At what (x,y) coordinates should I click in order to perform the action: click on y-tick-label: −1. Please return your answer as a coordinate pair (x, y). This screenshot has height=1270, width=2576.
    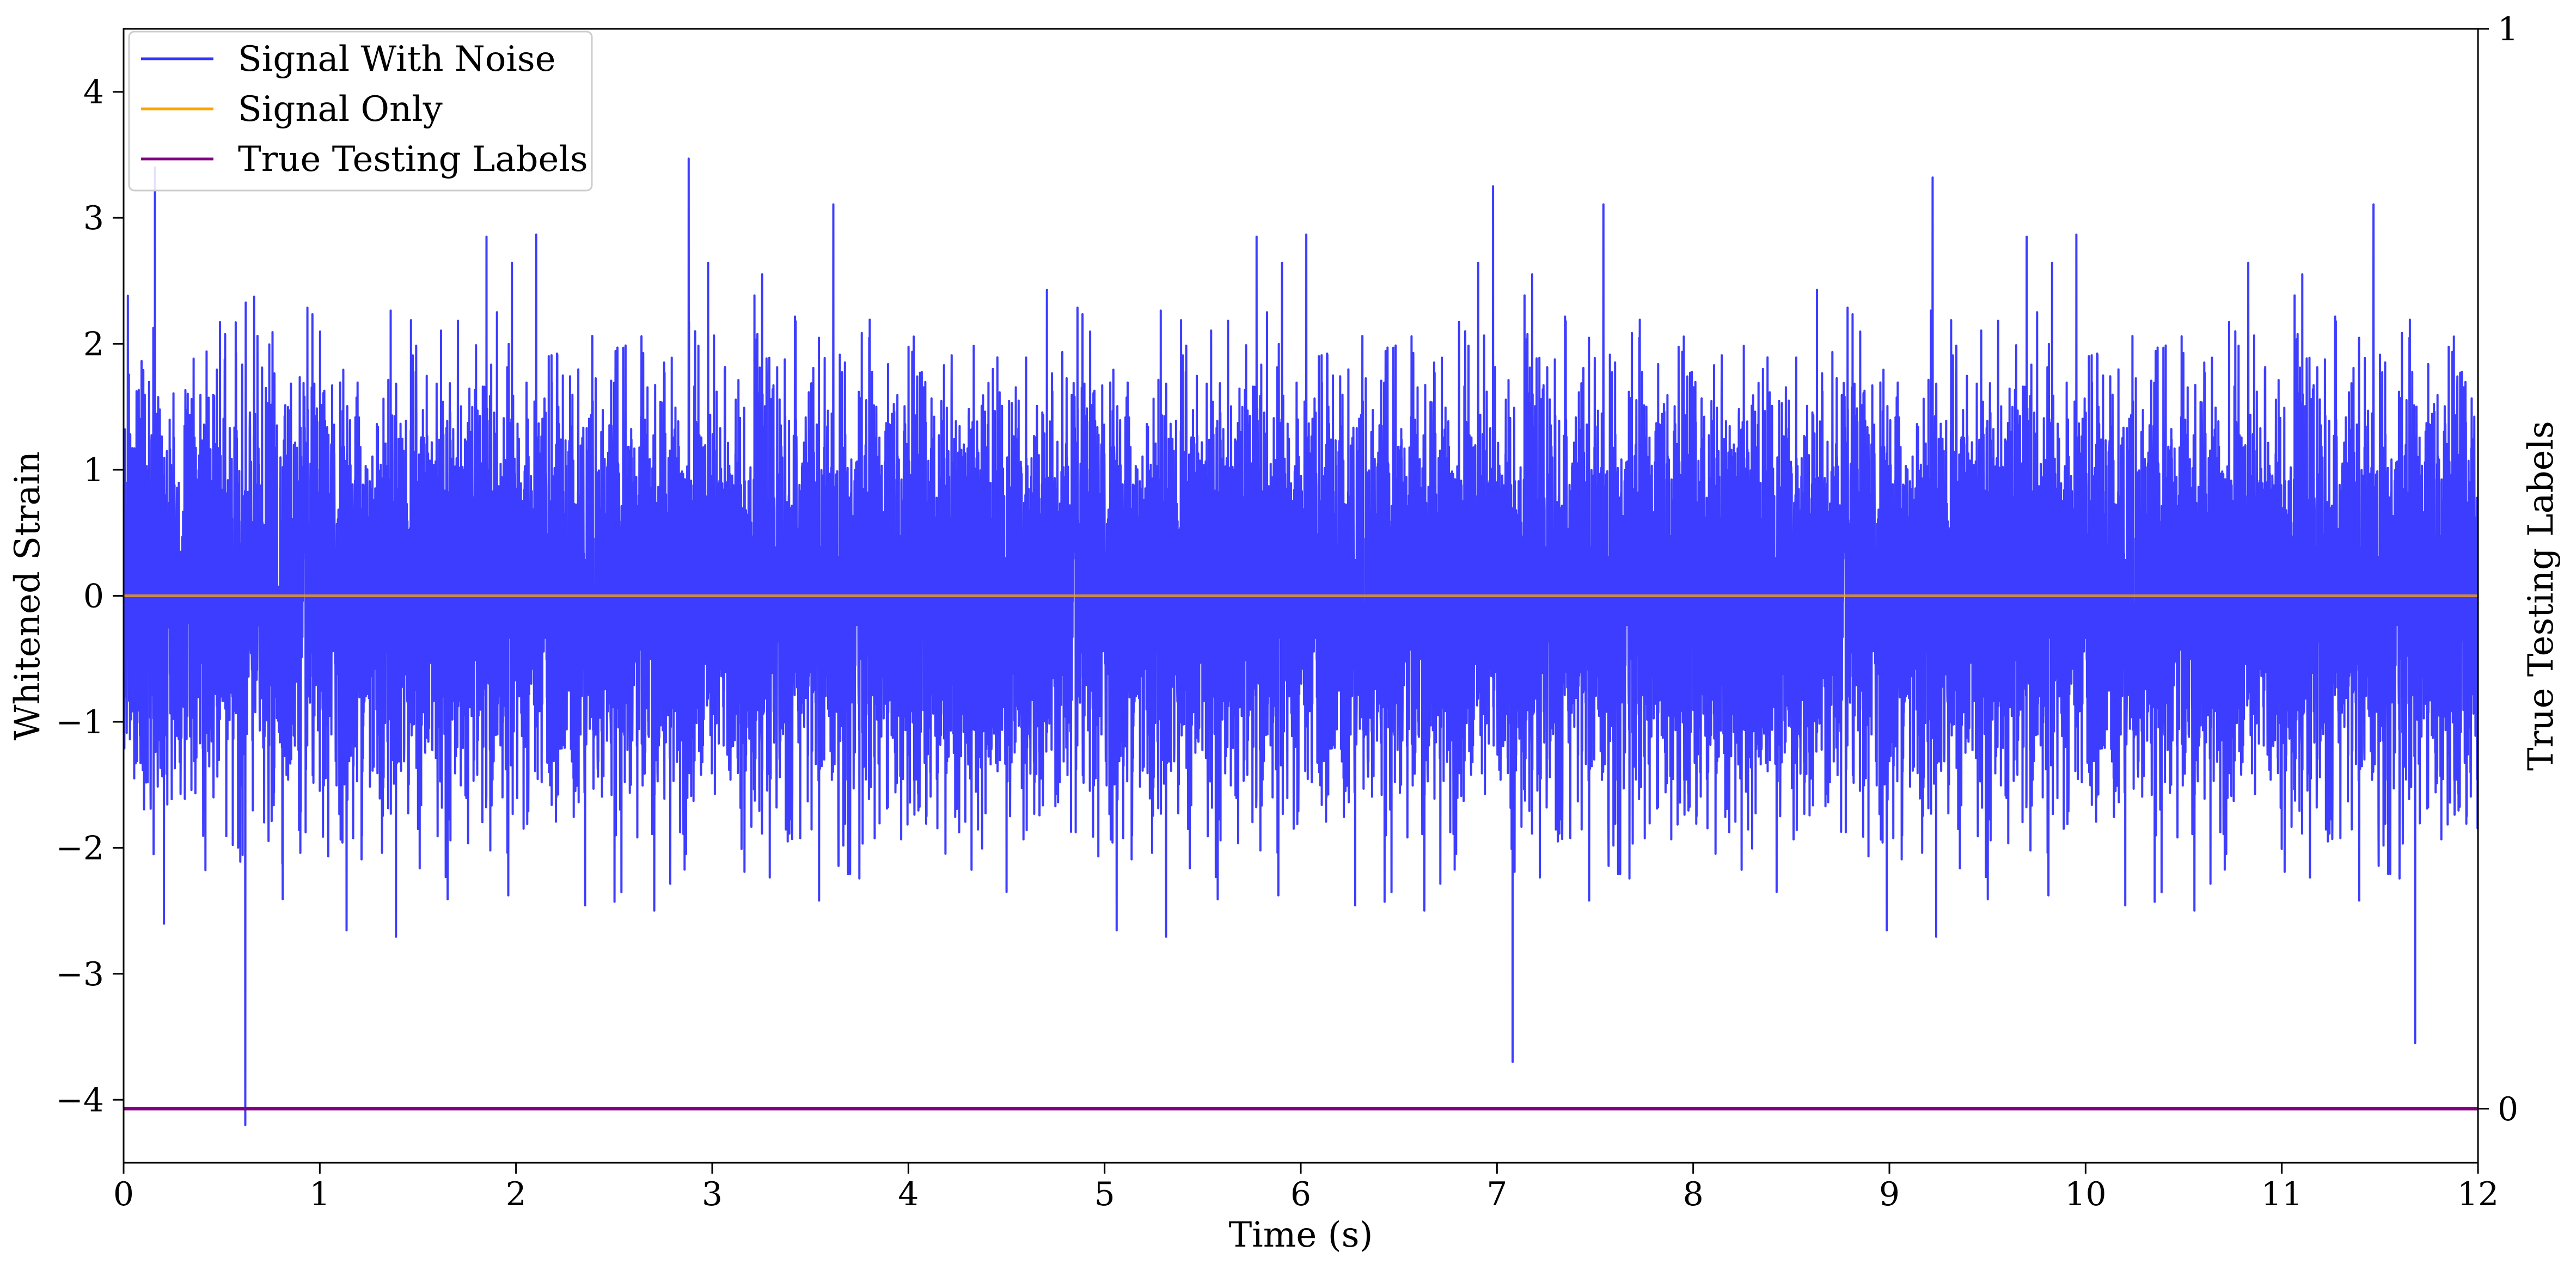
    Looking at the image, I should click on (80, 722).